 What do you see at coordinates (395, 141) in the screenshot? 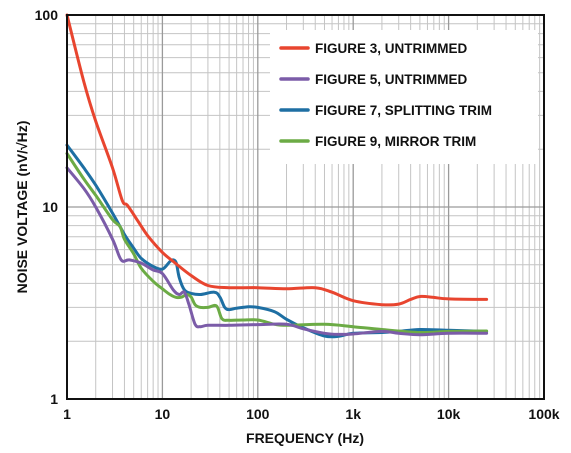
I see `legend-label-4: FIGURE 9, MIRROR TRIM` at bounding box center [395, 141].